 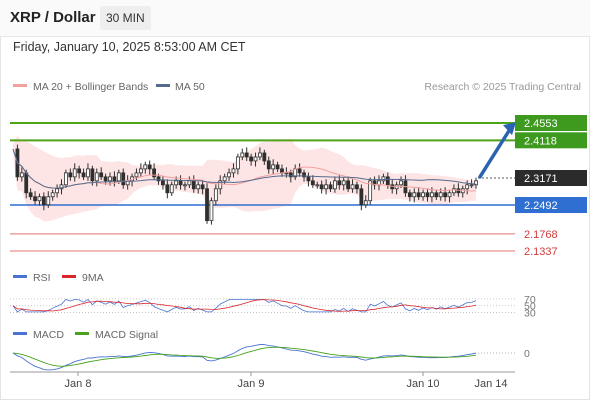 What do you see at coordinates (502, 87) in the screenshot?
I see `copyright-credit: Research © 2025 Trading Central` at bounding box center [502, 87].